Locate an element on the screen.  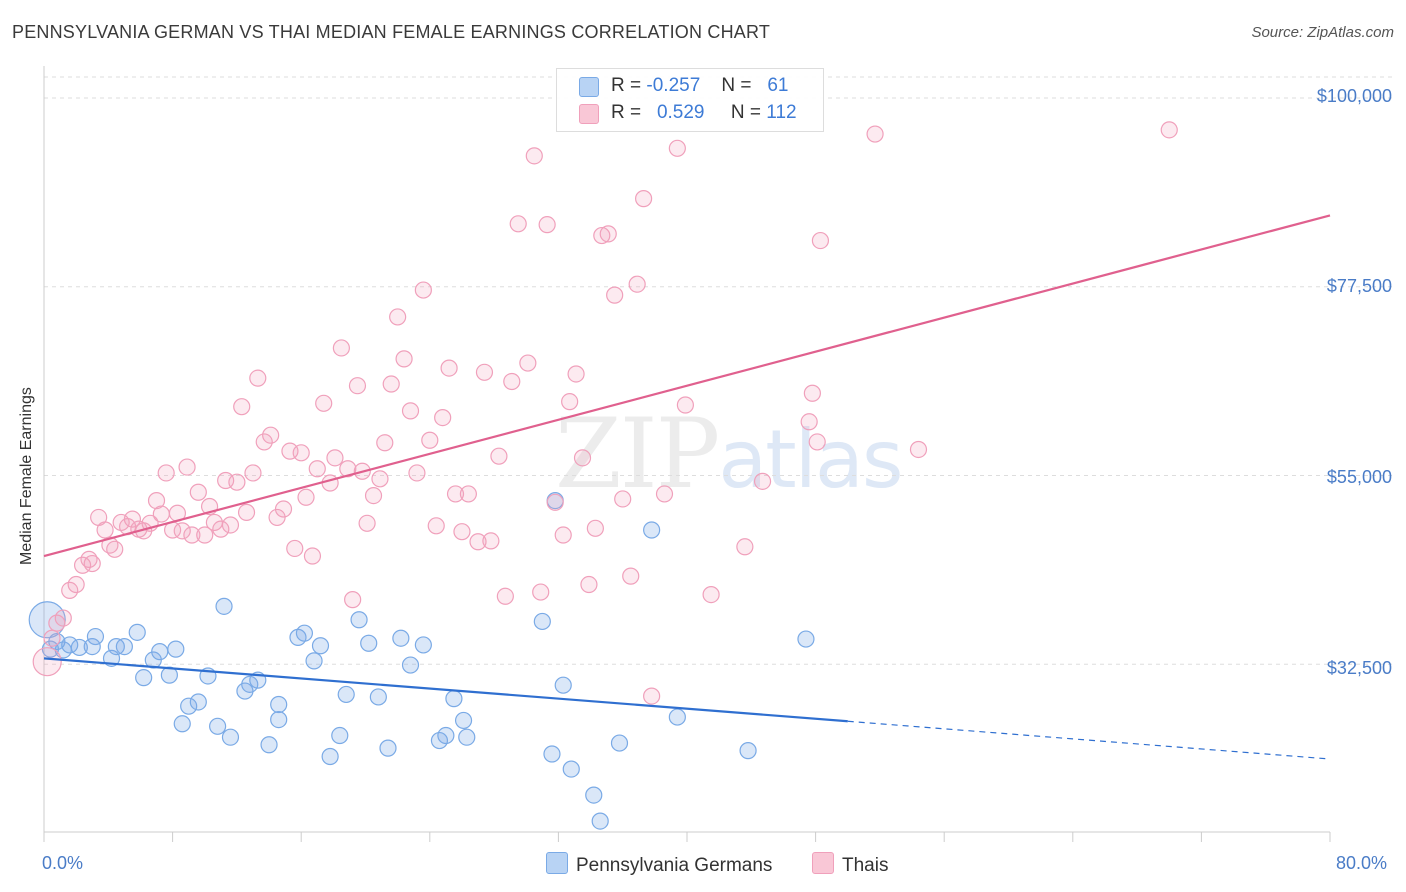
legend-r-value-blue: -0.257 is located at coordinates (673, 85).